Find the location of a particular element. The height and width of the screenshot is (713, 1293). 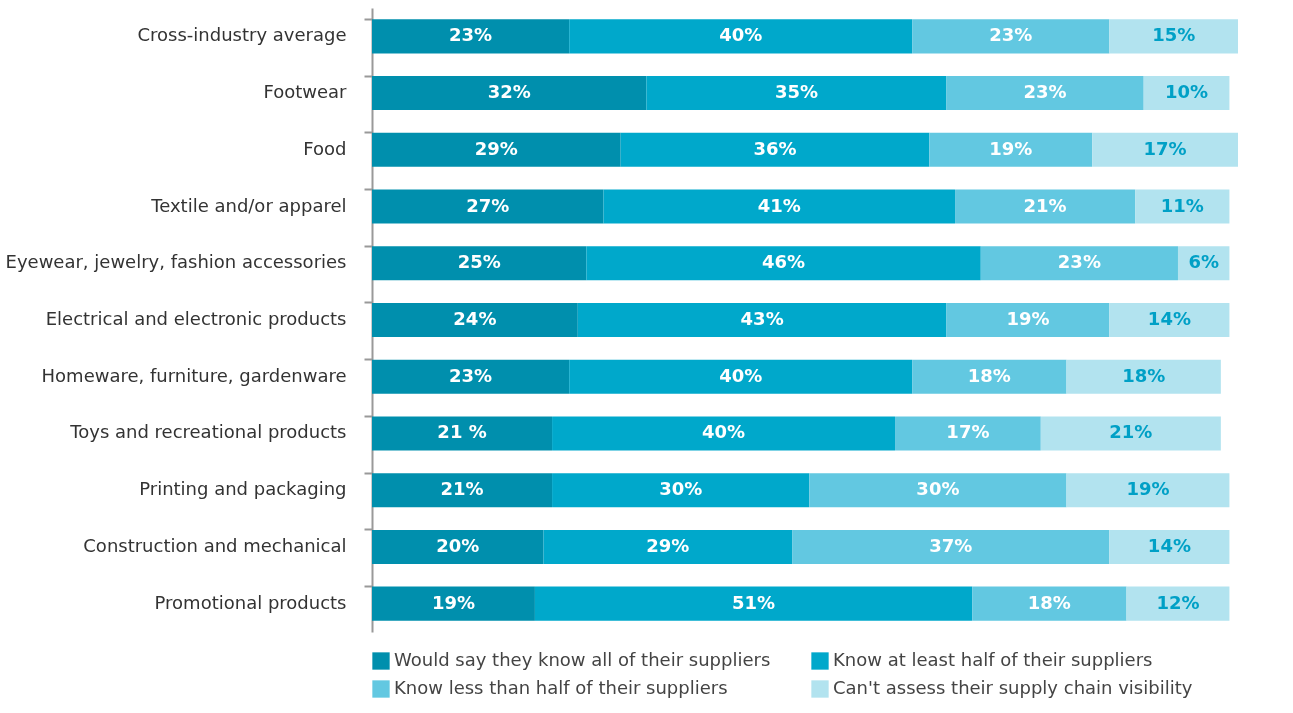

data-label: 46% is located at coordinates (784, 262).